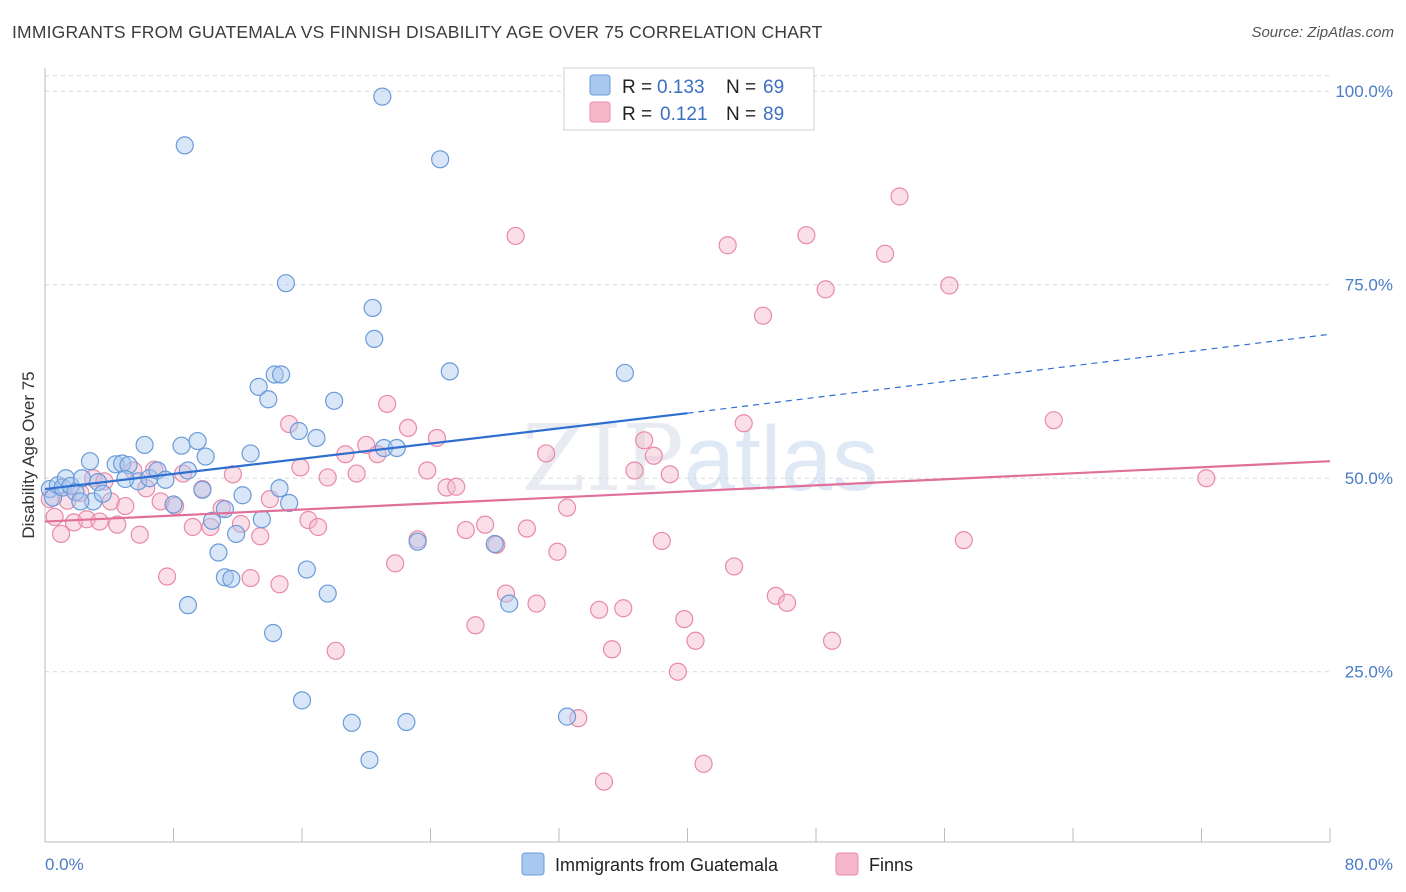 The image size is (1406, 892). Describe the element at coordinates (64, 864) in the screenshot. I see `x-tick-label: 0.0%` at that location.